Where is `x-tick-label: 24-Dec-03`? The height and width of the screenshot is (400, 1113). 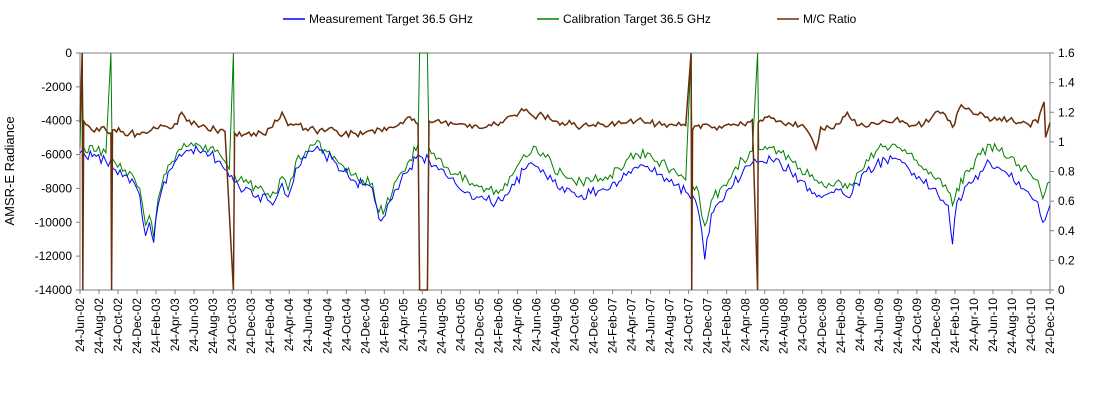 x-tick-label: 24-Dec-03 is located at coordinates (251, 326).